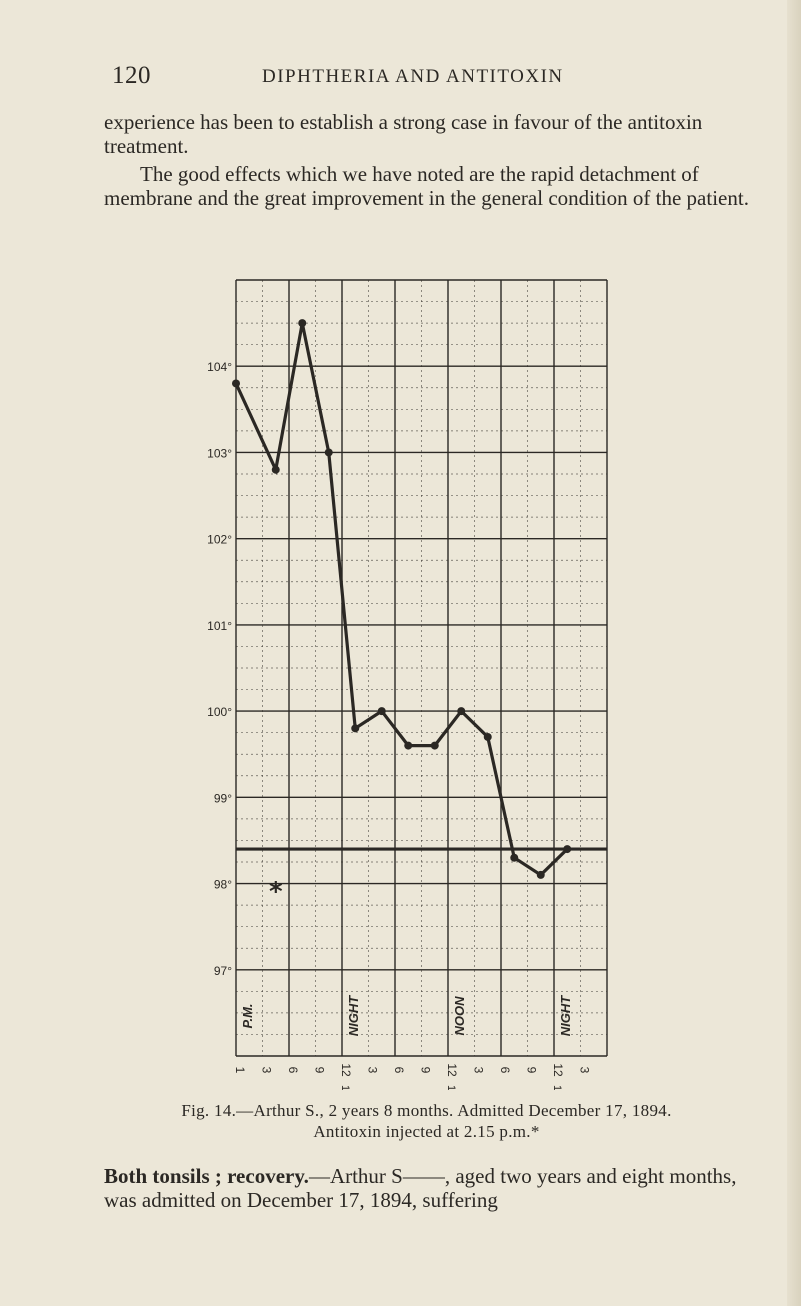 Image resolution: width=801 pixels, height=1306 pixels. What do you see at coordinates (223, 971) in the screenshot?
I see `y-tick-label: 97°` at bounding box center [223, 971].